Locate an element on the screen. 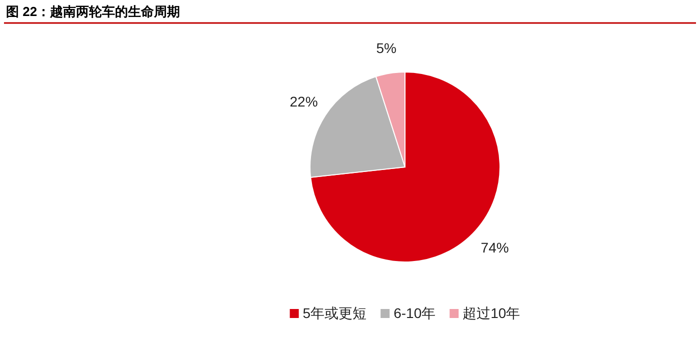 Image resolution: width=700 pixels, height=344 pixels. legend-label: 超过10年 is located at coordinates (491, 313).